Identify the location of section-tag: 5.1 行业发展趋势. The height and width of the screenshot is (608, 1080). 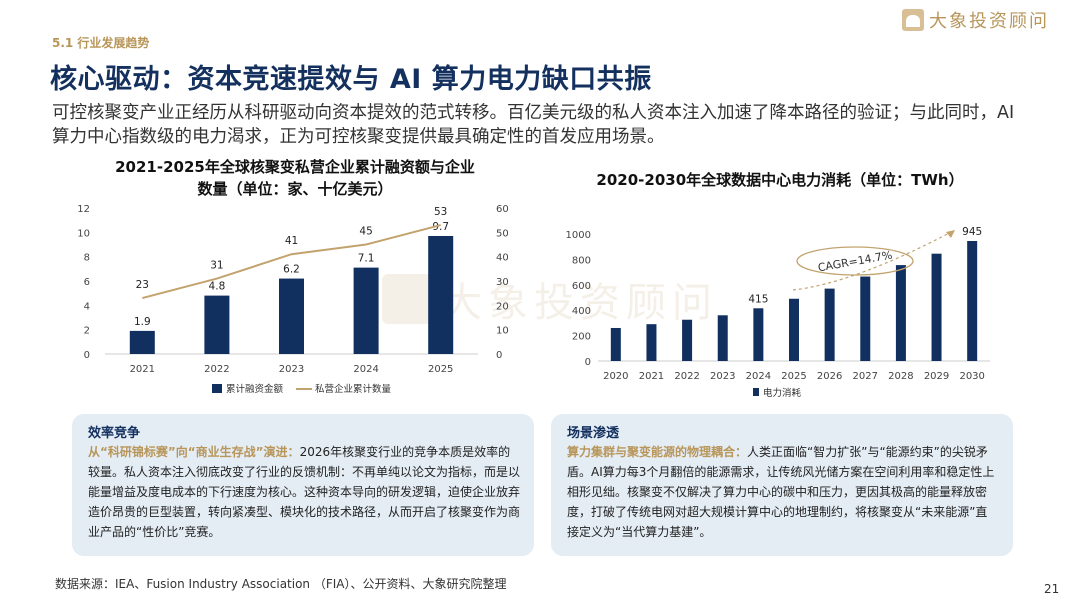
(101, 43).